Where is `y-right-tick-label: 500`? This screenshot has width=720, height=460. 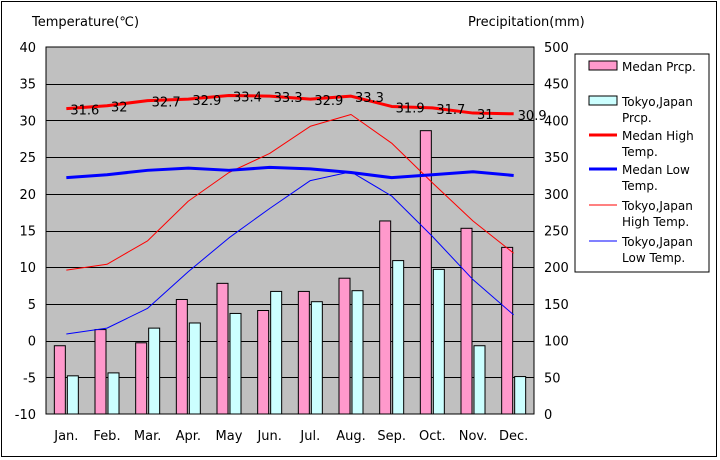
y-right-tick-label: 500 is located at coordinates (556, 48).